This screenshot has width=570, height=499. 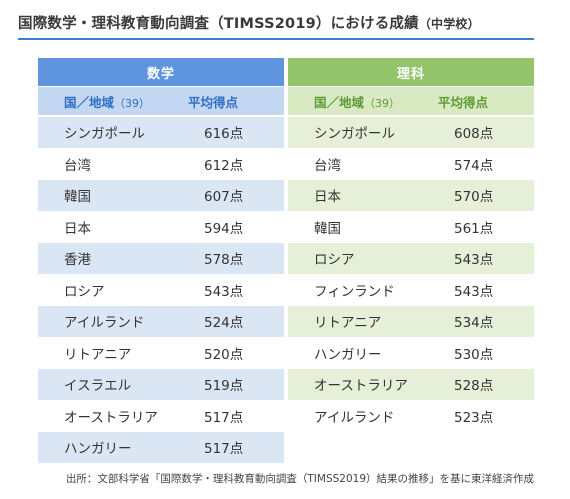 I want to click on math-column-header: 国／地域（39） 平均得点, so click(x=161, y=101).